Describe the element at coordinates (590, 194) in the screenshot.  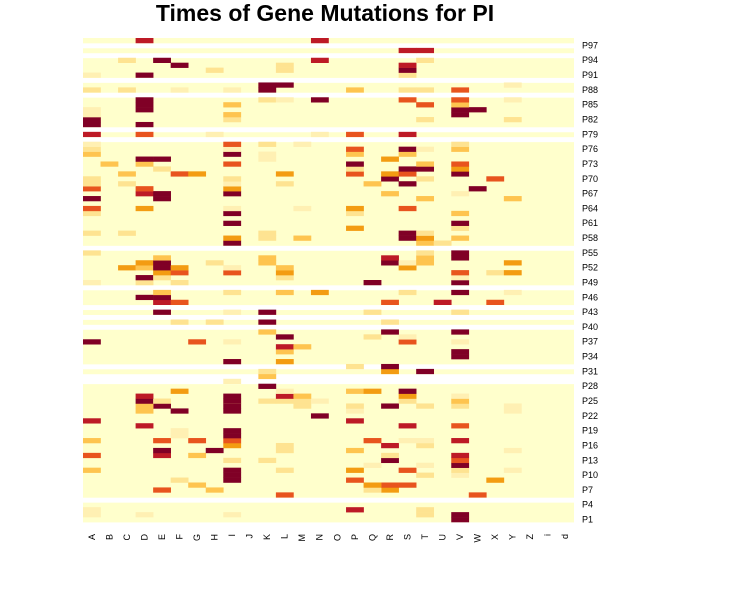
I see `y-tick-label: P67` at that location.